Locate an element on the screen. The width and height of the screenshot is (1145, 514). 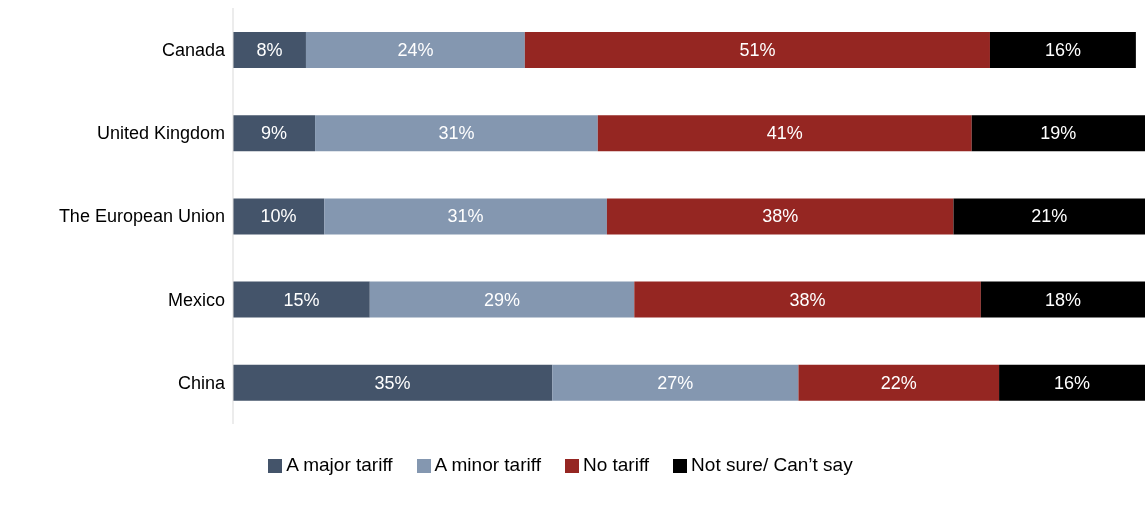
y-tick-label: Mexico is located at coordinates (196, 299).